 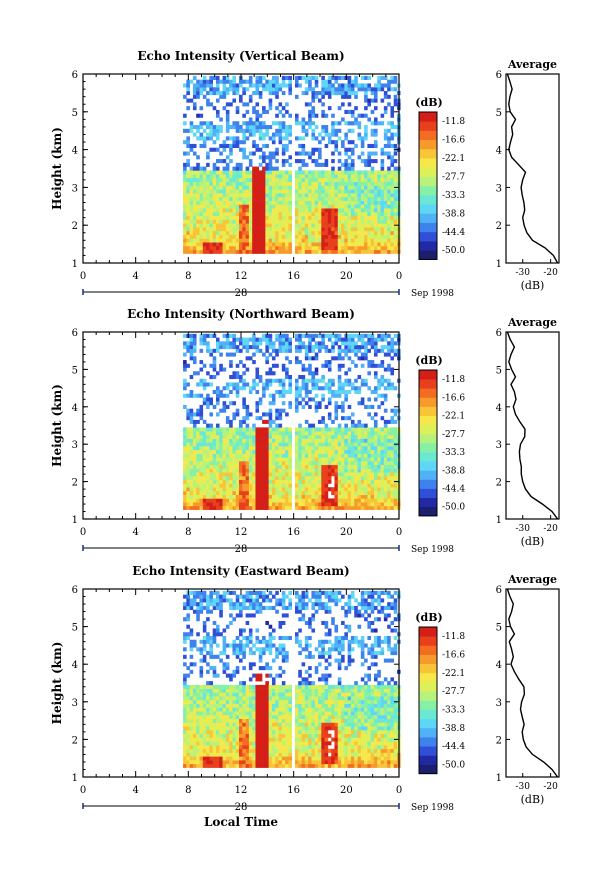 What do you see at coordinates (428, 411) in the screenshot?
I see `colorbar-swatch` at bounding box center [428, 411].